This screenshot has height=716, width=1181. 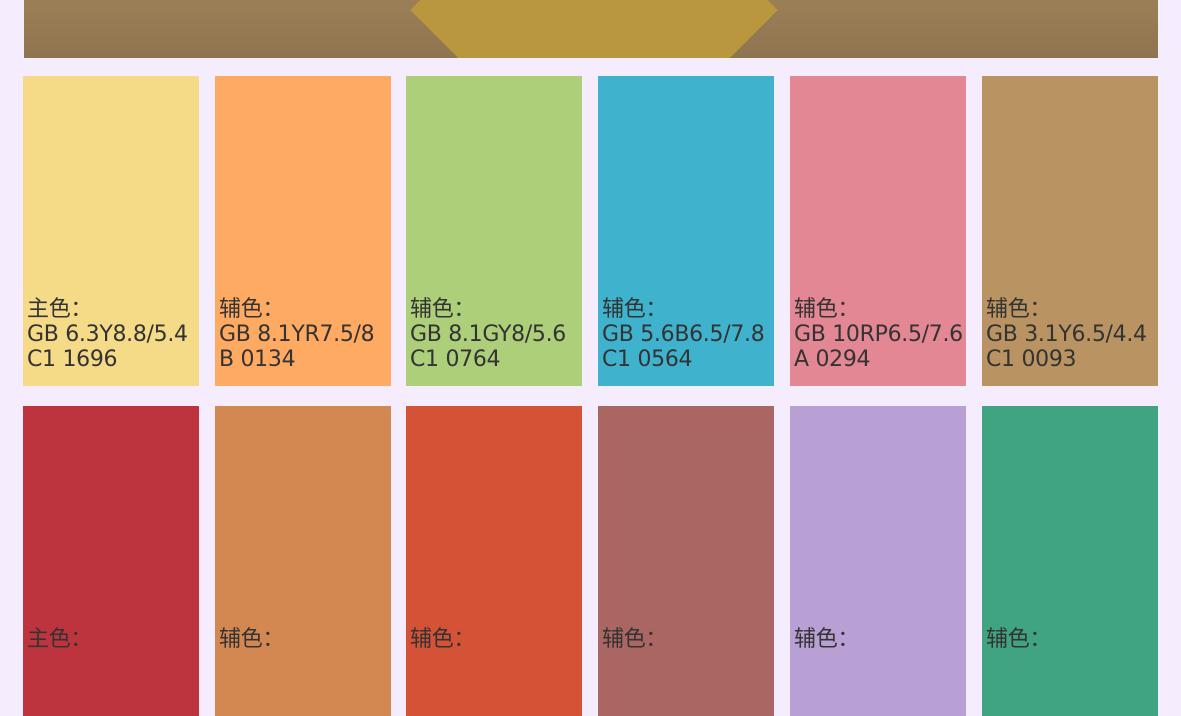 I want to click on color-swatch: 辅色： GB 5.6B6.5/7.8 C1 0564, so click(x=686, y=231).